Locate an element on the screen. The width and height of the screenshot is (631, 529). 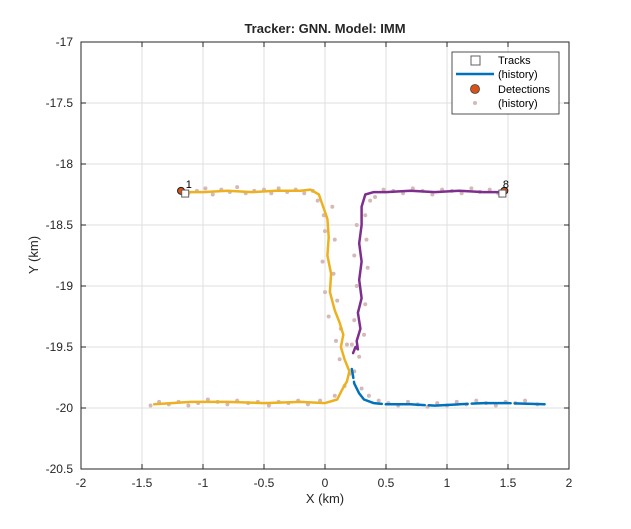
x-tick-label: -2 is located at coordinates (81, 483).